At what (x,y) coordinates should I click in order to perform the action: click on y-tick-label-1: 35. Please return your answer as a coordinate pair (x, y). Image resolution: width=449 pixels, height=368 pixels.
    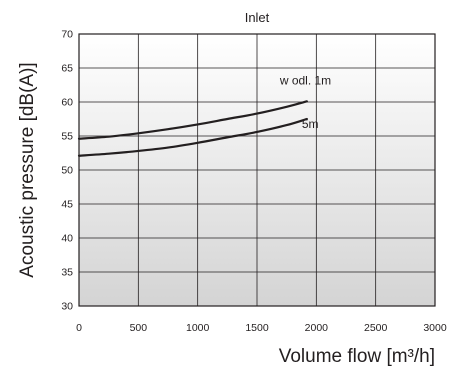
    Looking at the image, I should click on (67, 273).